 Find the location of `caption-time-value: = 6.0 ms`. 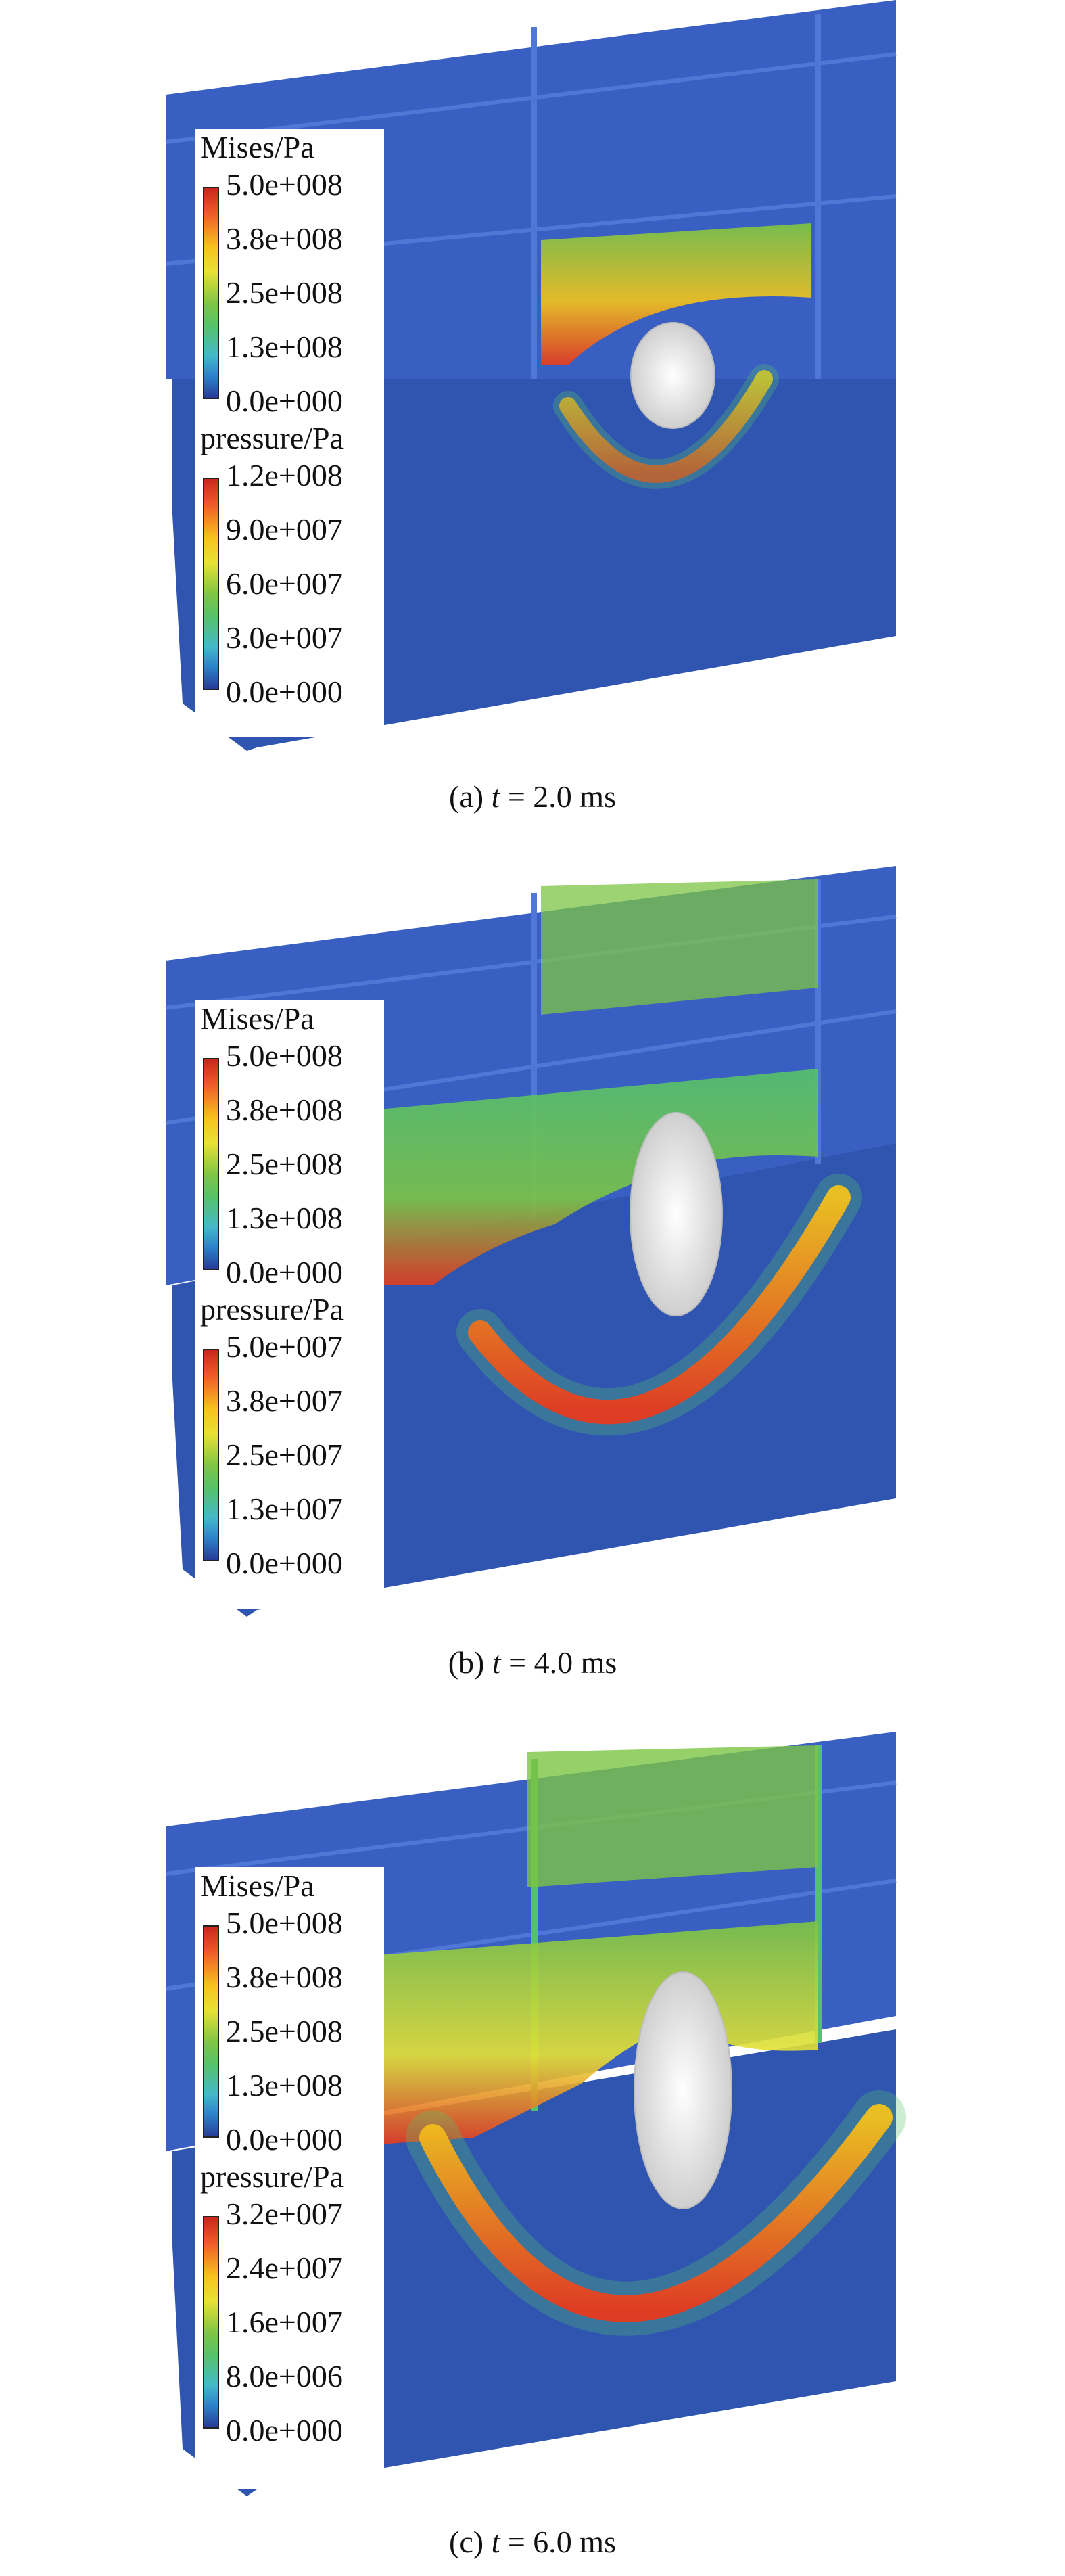

caption-time-value: = 6.0 ms is located at coordinates (558, 2542).